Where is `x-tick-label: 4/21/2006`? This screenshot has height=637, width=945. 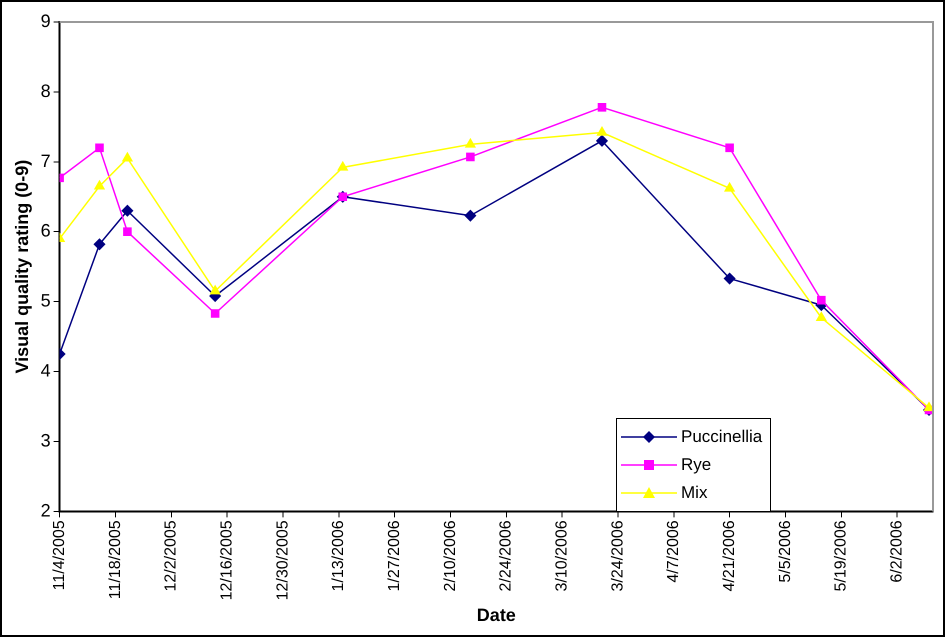
x-tick-label: 4/21/2006 is located at coordinates (729, 556).